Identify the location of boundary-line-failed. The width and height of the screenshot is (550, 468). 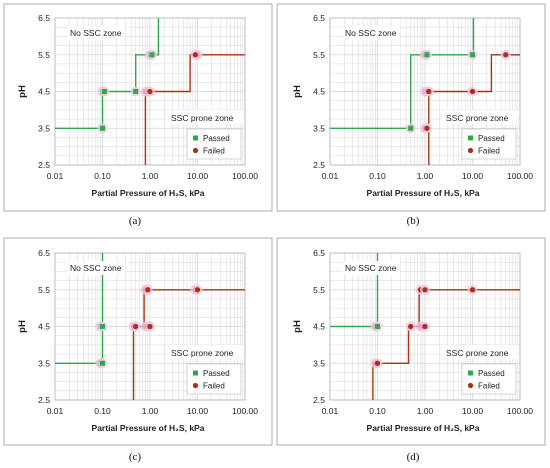
(194, 109).